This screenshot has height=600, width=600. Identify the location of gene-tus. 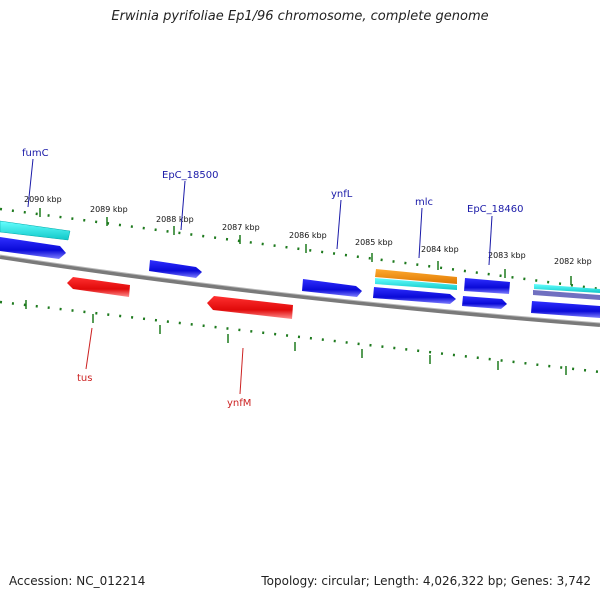
(98, 287).